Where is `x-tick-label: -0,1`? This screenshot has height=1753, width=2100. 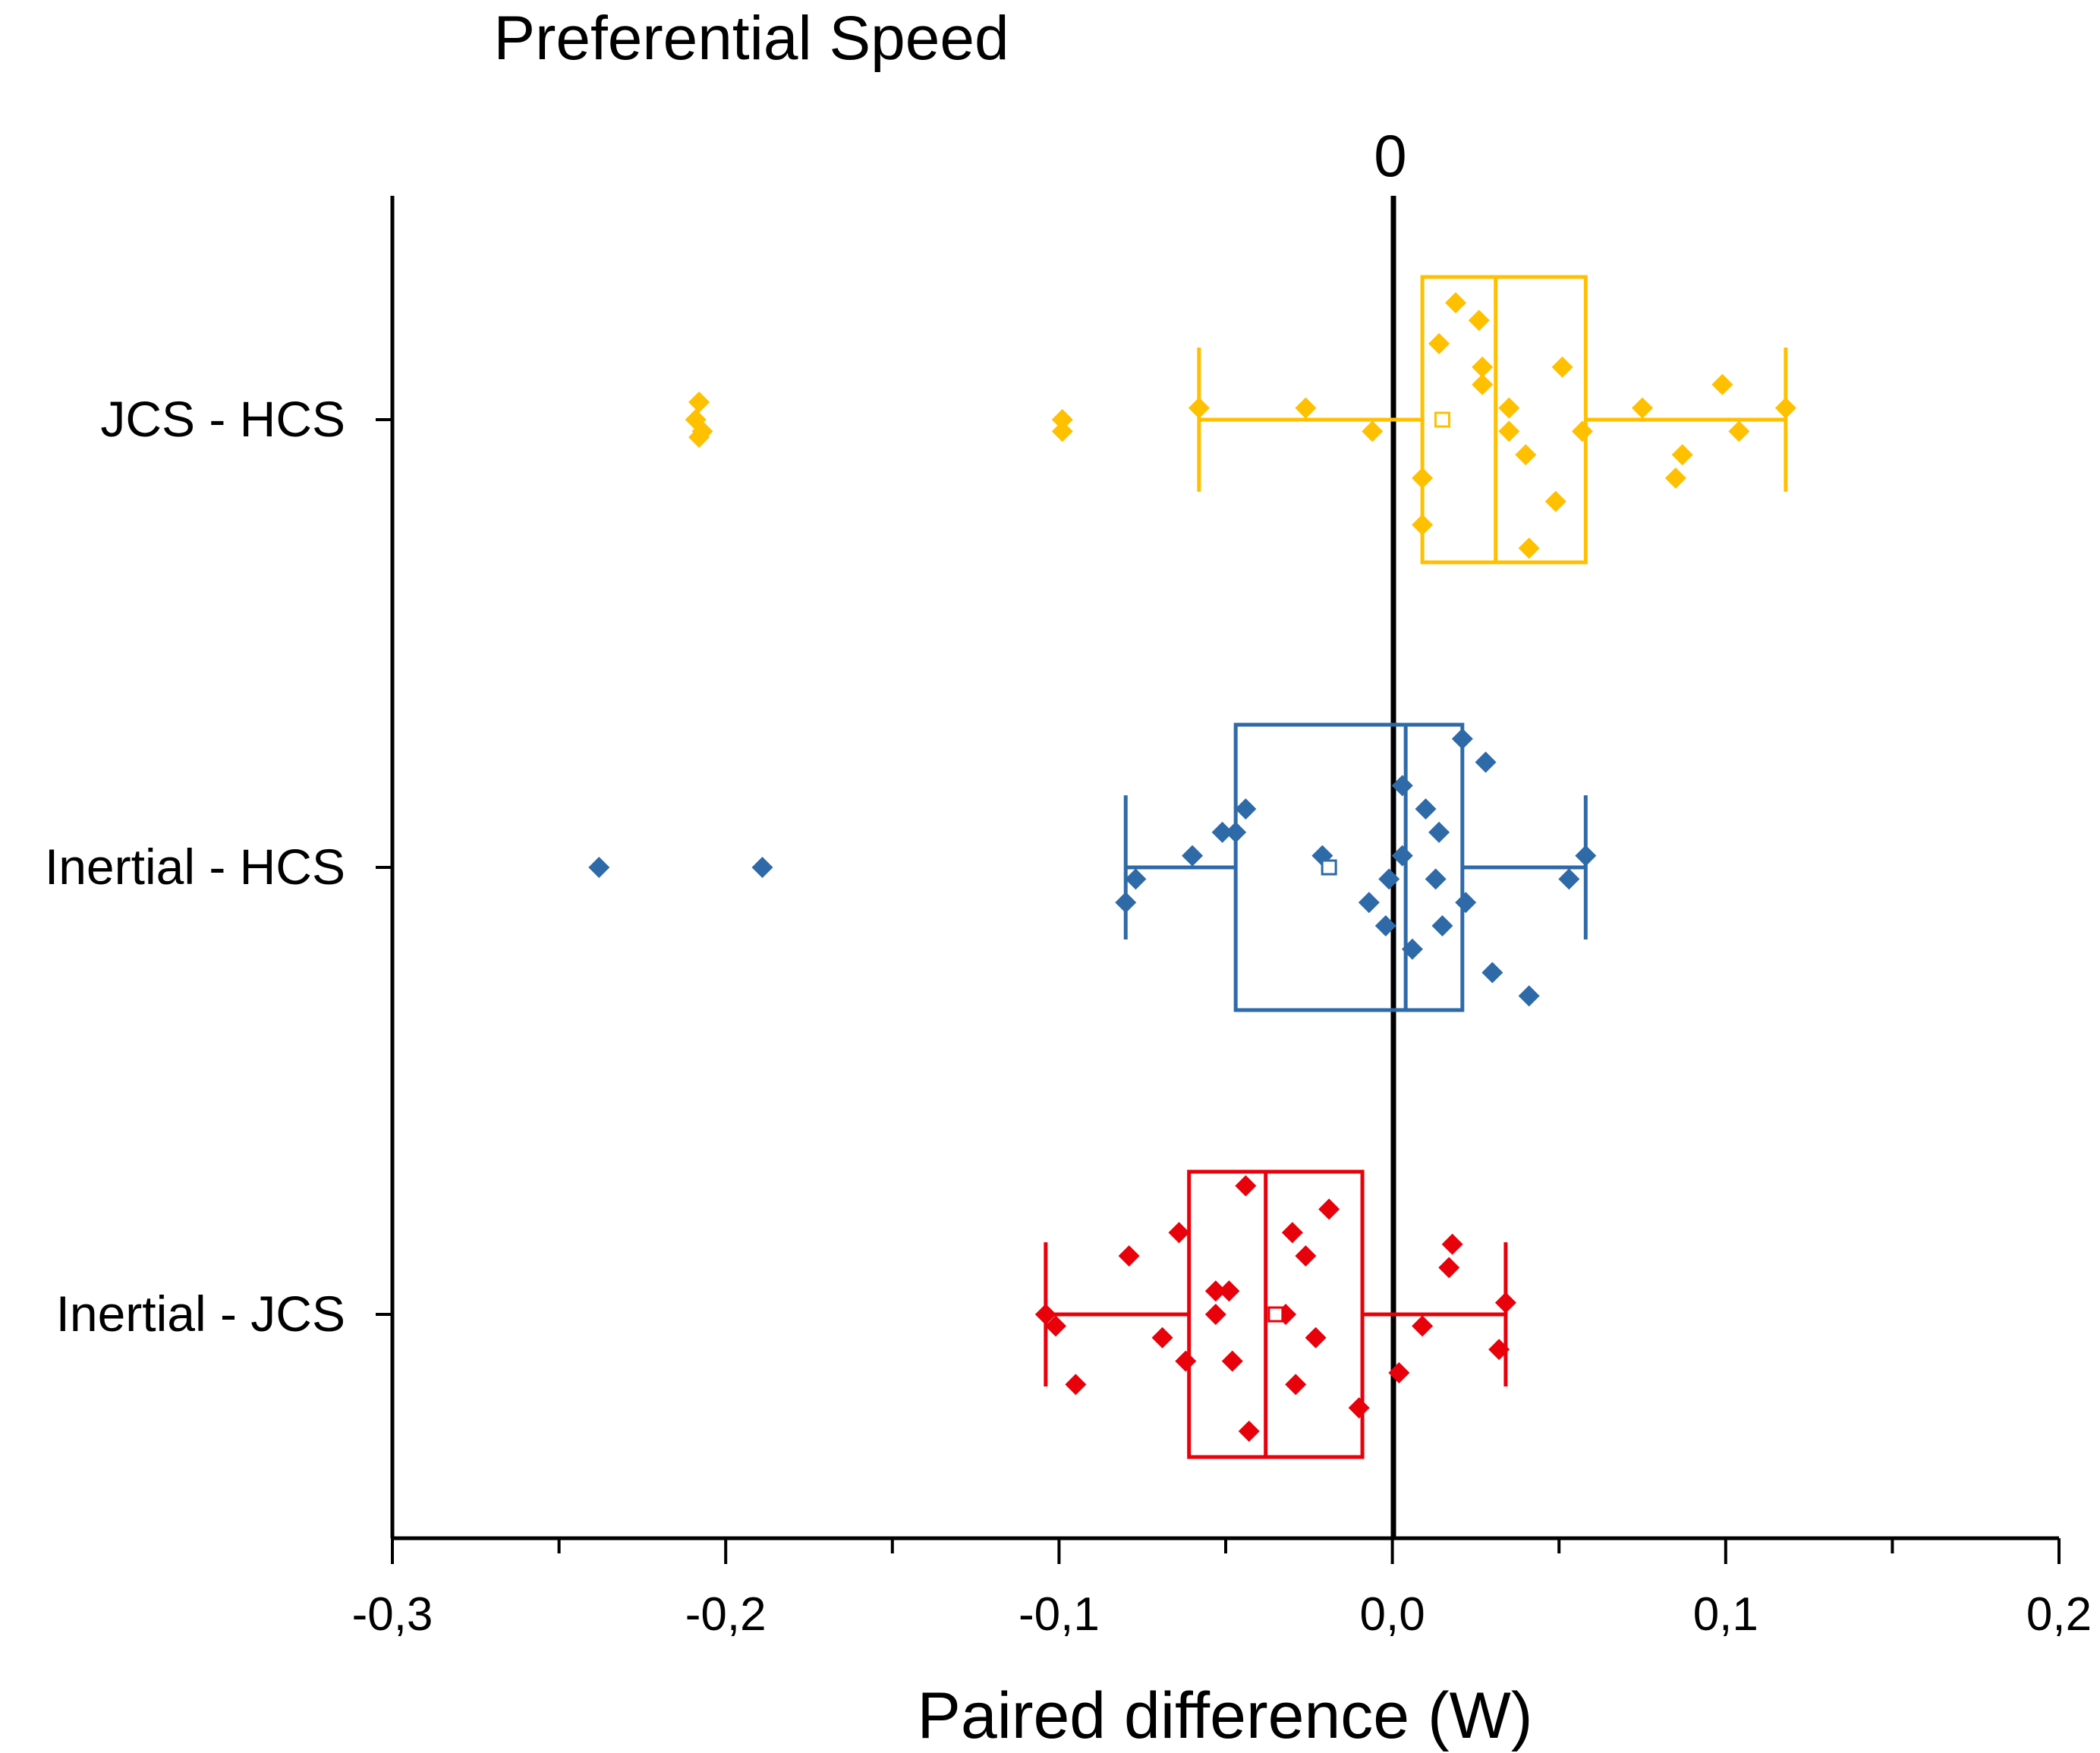 x-tick-label: -0,1 is located at coordinates (1059, 1615).